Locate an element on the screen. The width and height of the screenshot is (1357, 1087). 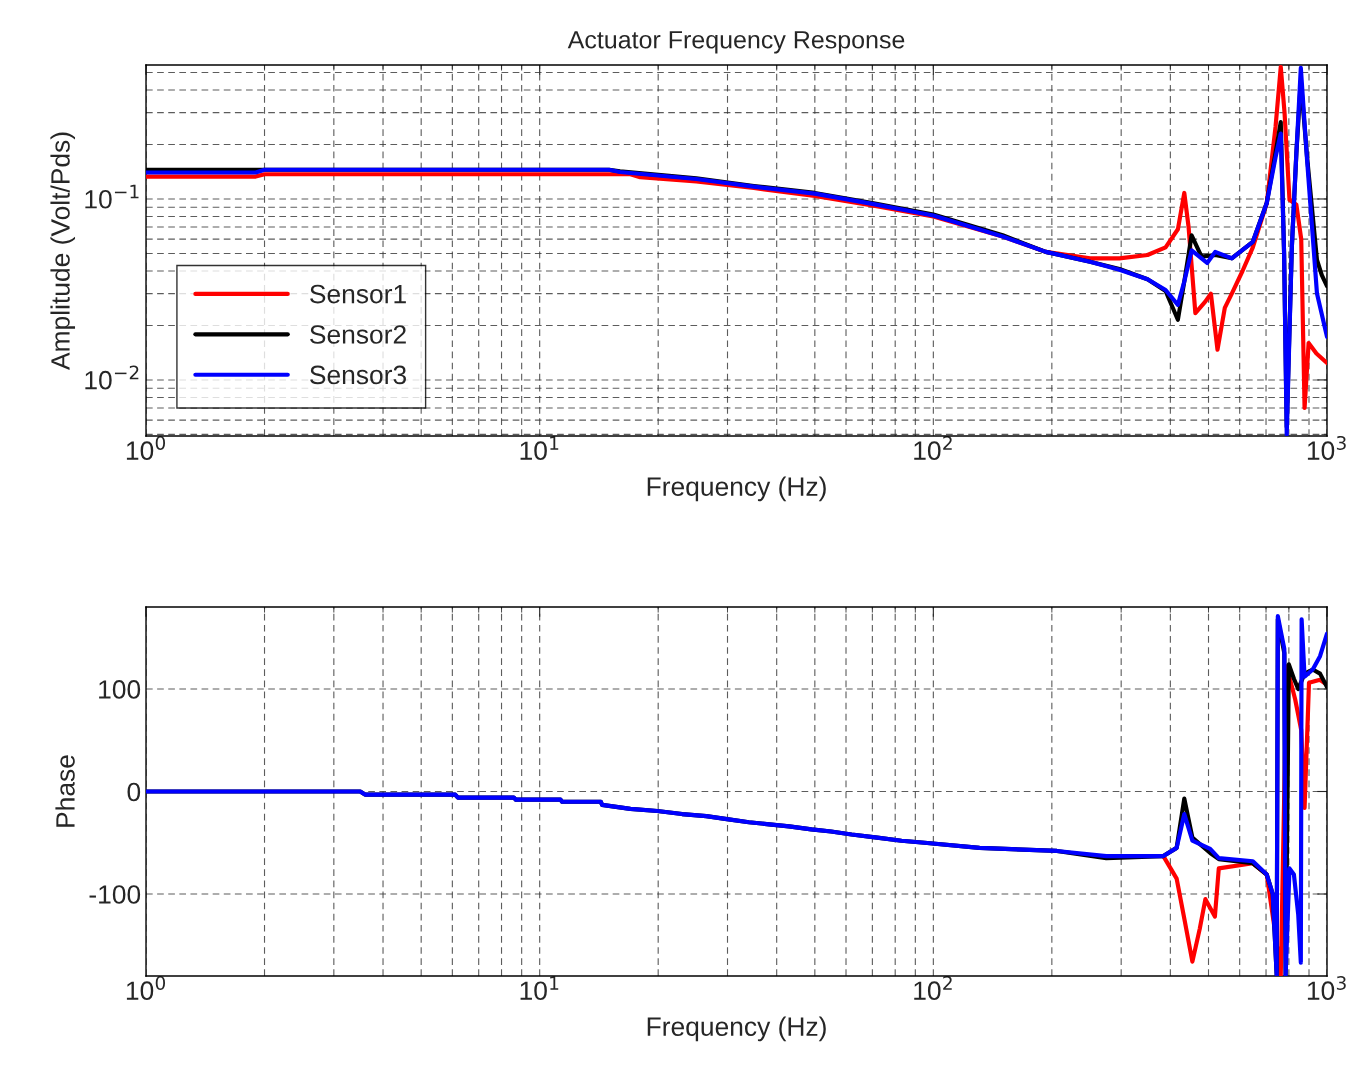
y-axis-title: Phase is located at coordinates (65, 791).